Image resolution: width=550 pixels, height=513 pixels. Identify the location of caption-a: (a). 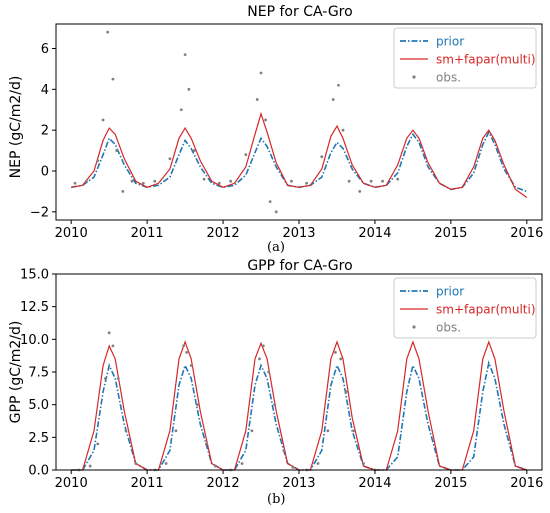
(276, 247).